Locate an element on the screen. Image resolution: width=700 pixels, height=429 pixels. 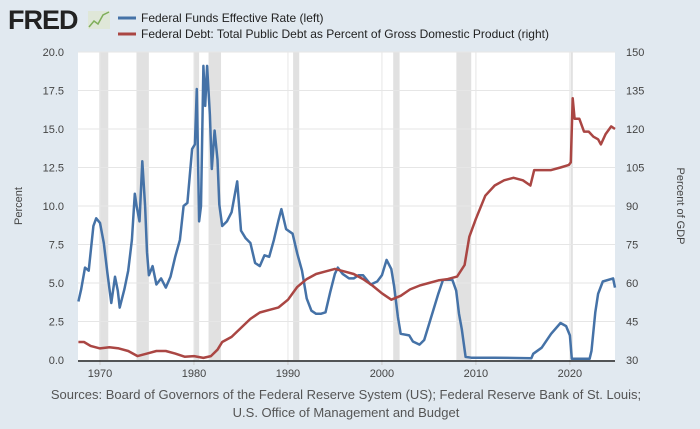
x-axis-ticks: 1970 1980 1990 2000 2010 2020 is located at coordinates (335, 370).